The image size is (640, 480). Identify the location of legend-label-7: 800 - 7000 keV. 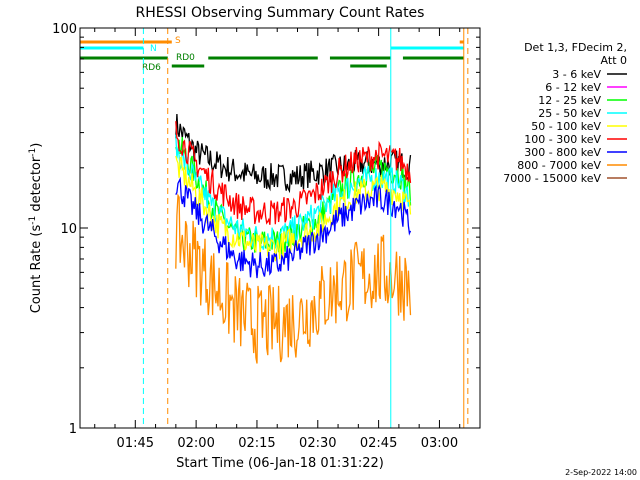
(559, 165).